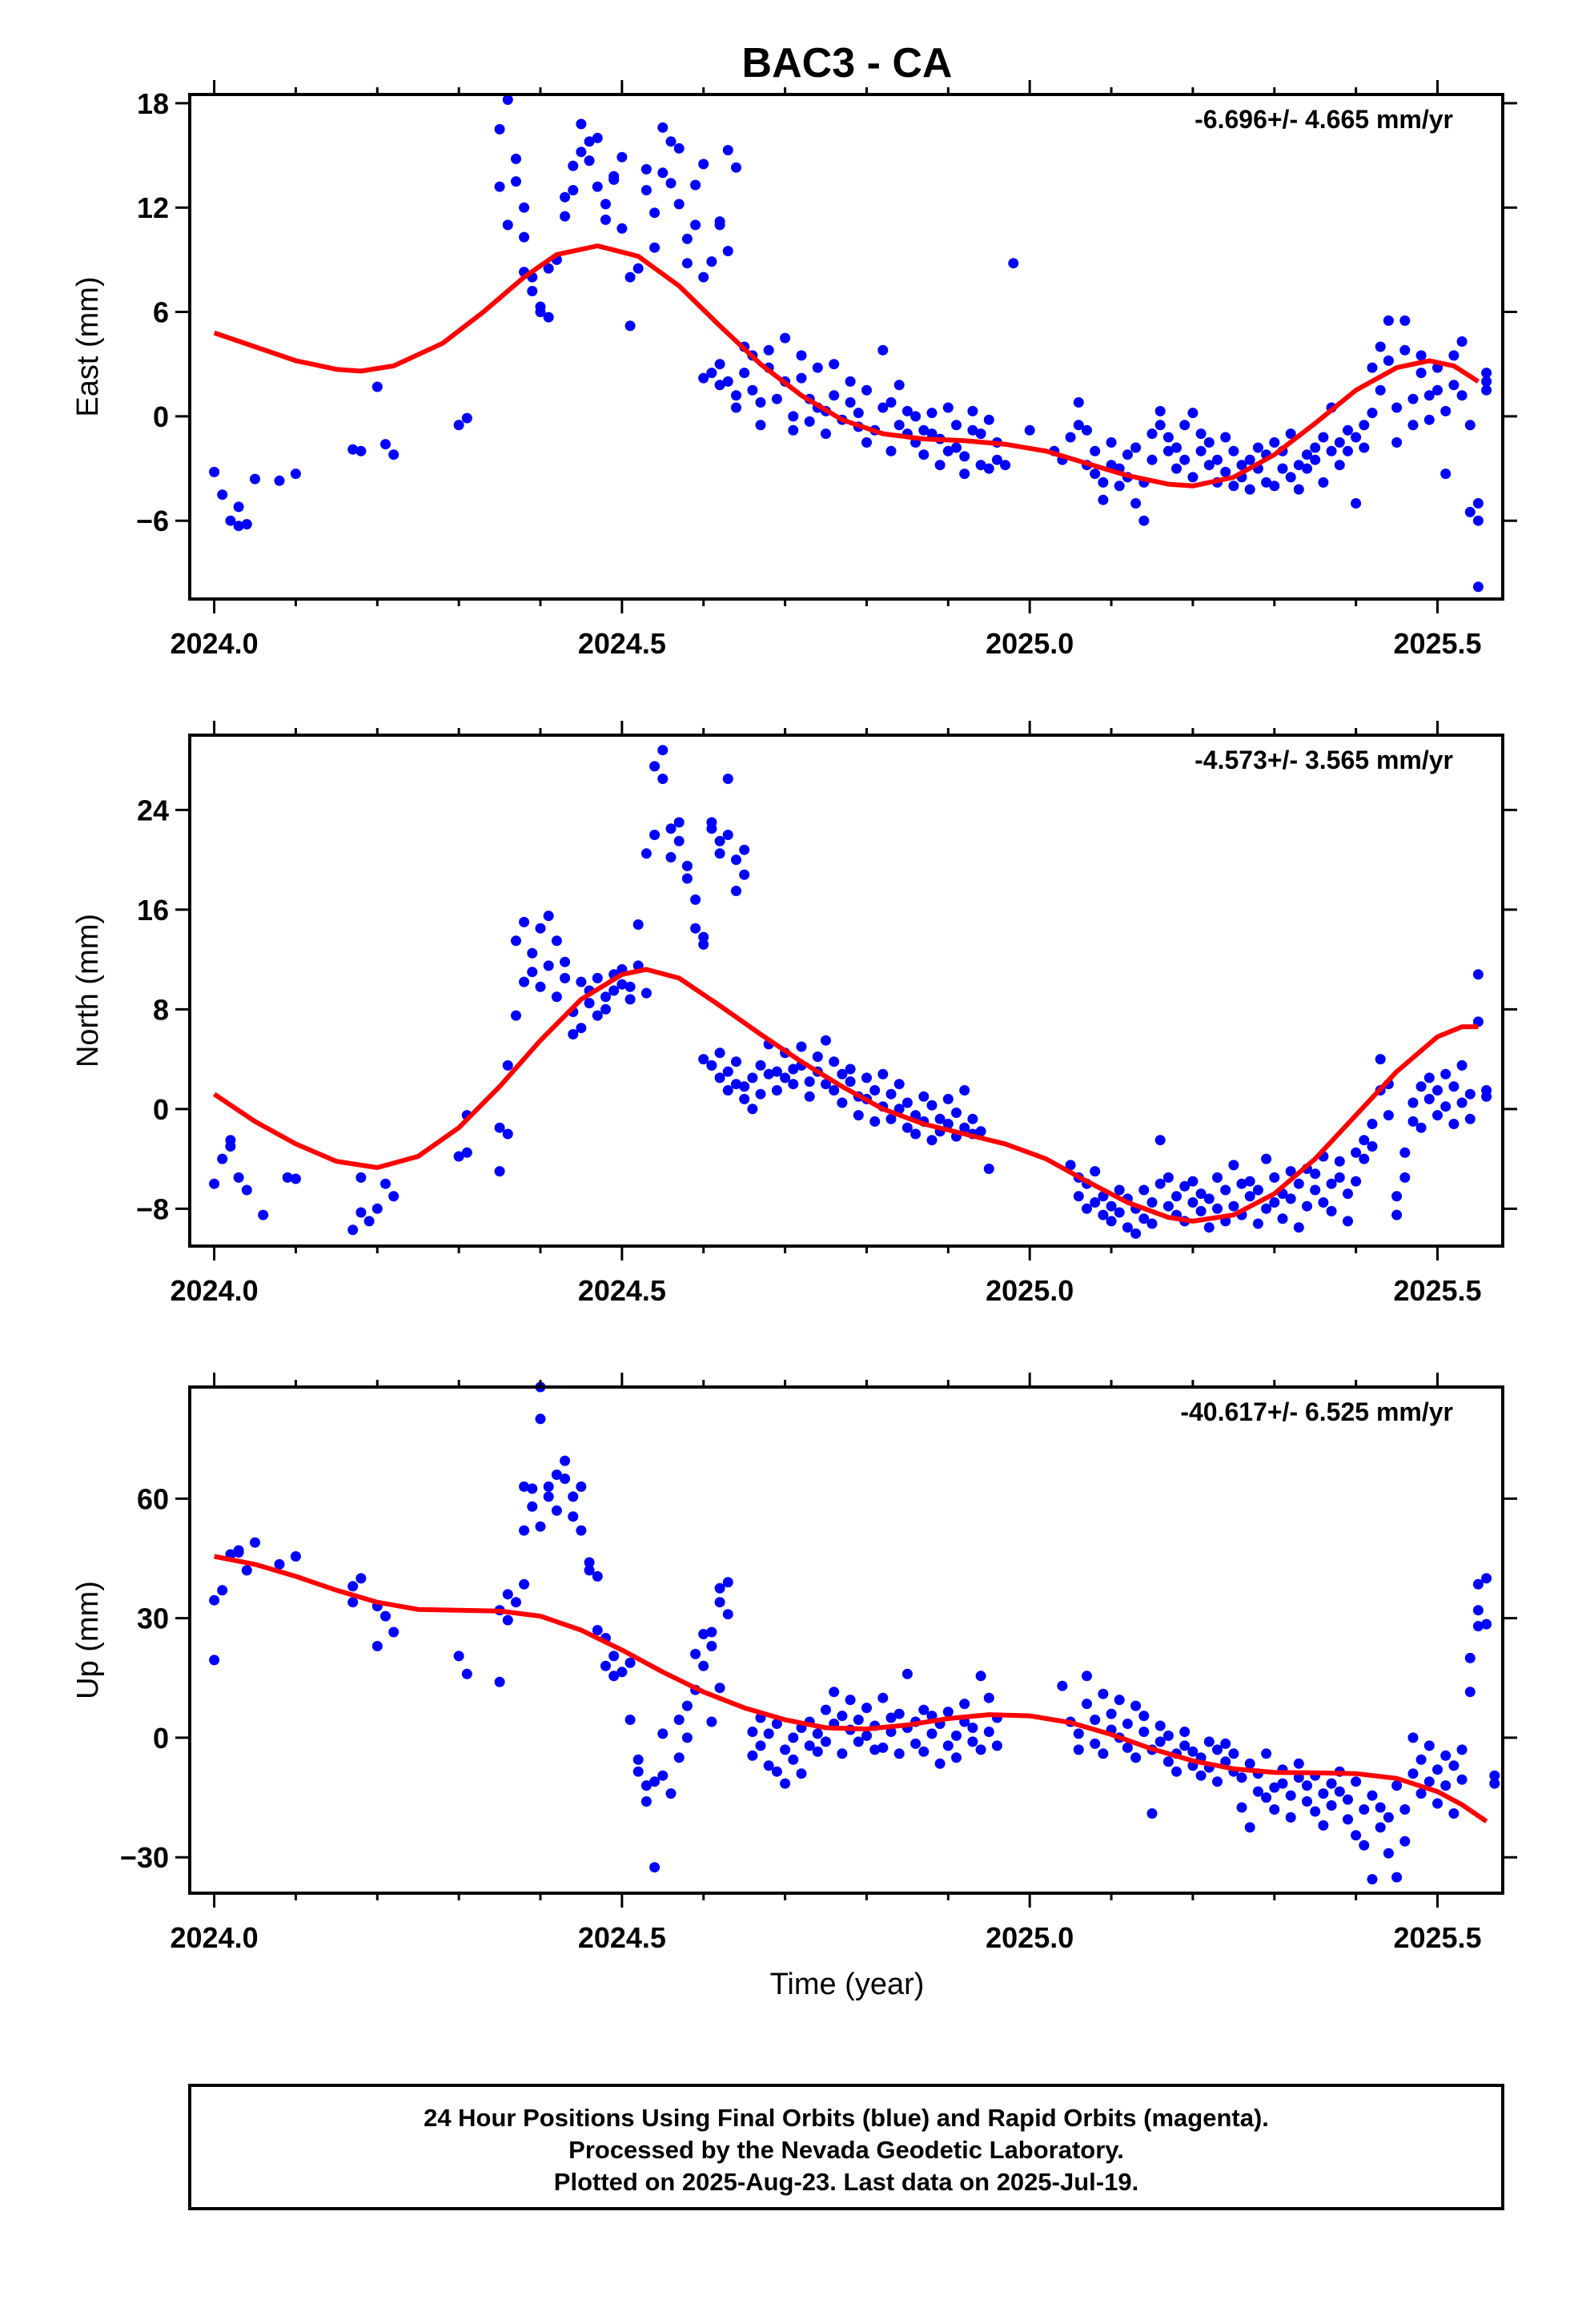  What do you see at coordinates (622, 1938) in the screenshot?
I see `x-tick-label: 2024.5` at bounding box center [622, 1938].